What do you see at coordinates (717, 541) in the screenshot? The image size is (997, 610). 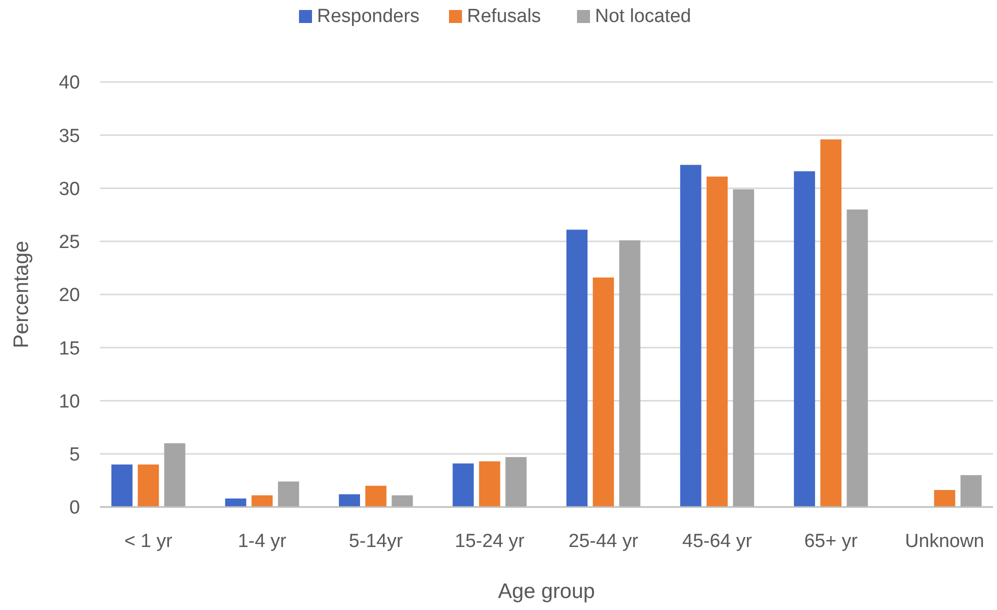 I see `x-tick-label: 45-64 yr` at bounding box center [717, 541].